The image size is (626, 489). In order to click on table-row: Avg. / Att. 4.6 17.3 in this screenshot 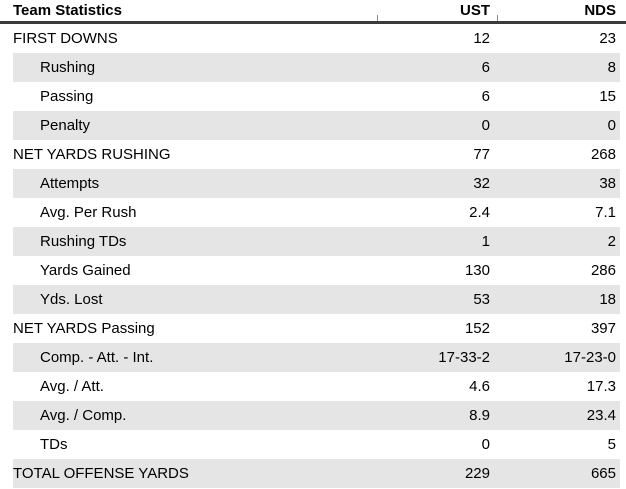, I will do `click(313, 386)`.